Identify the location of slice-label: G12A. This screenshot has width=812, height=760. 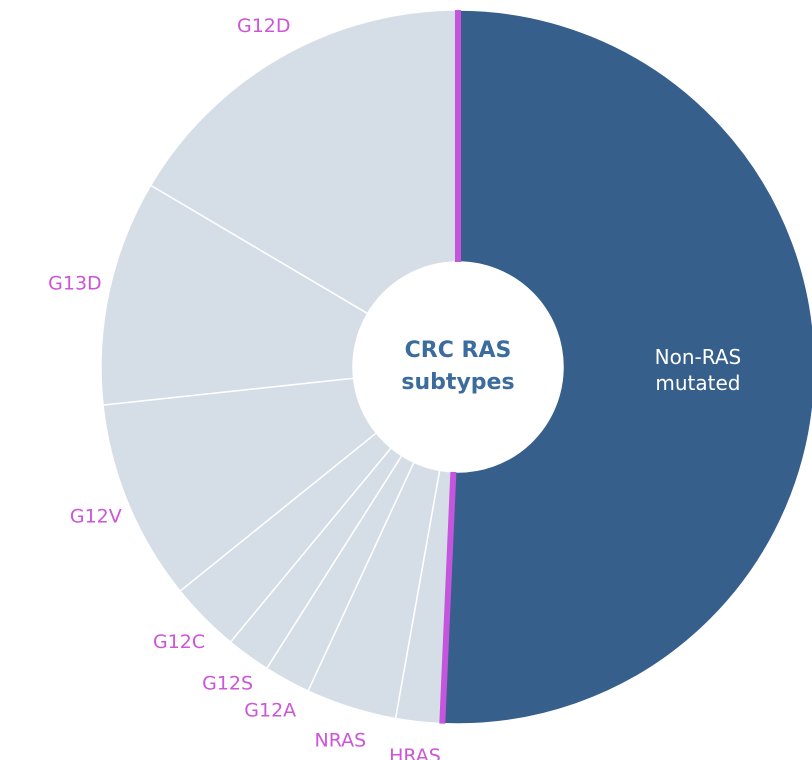
(270, 711).